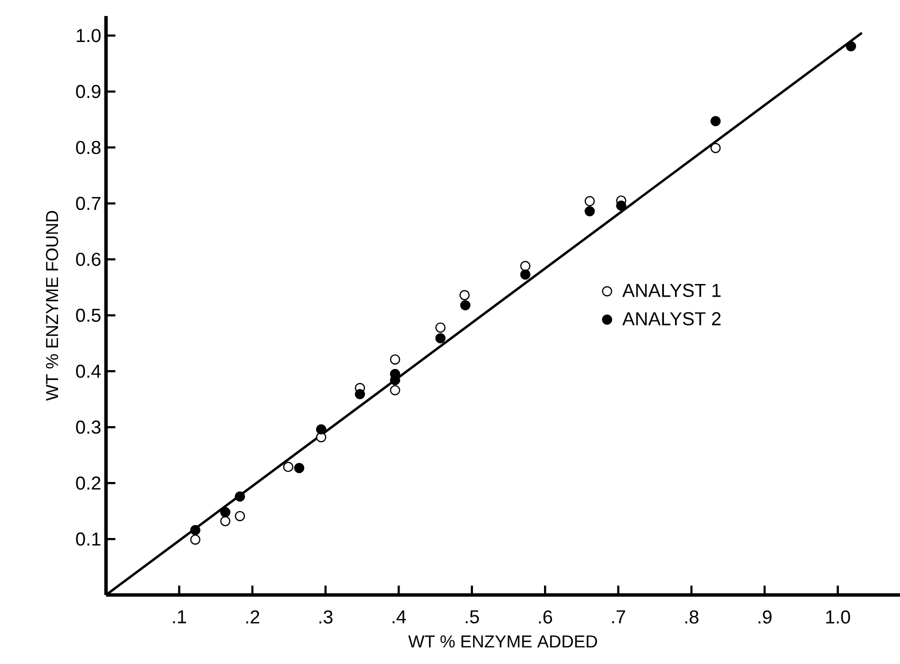 The height and width of the screenshot is (664, 900). Describe the element at coordinates (619, 617) in the screenshot. I see `x-tick-label: .7` at that location.